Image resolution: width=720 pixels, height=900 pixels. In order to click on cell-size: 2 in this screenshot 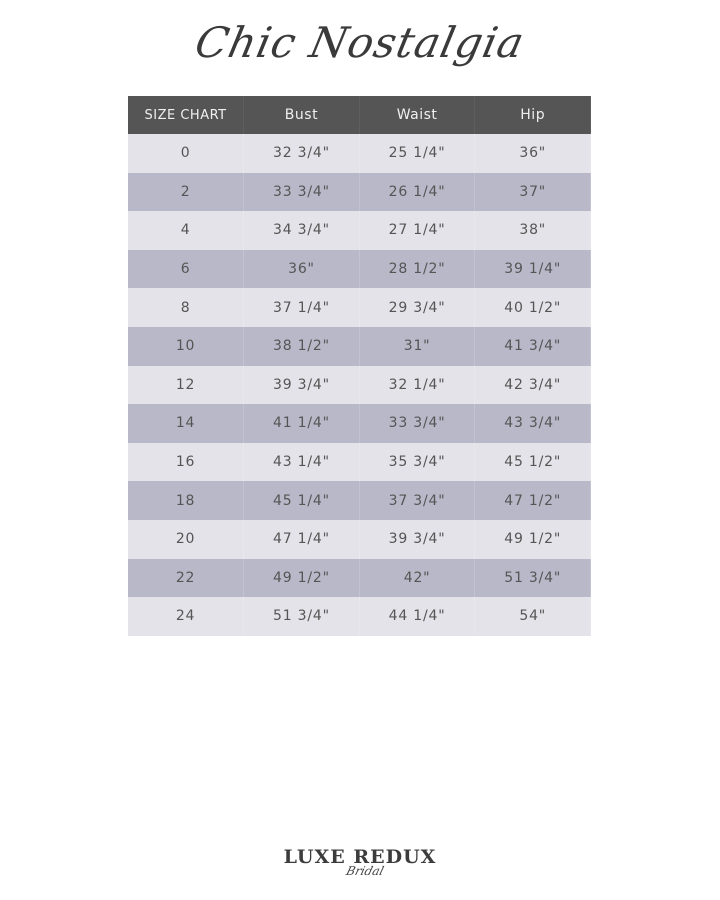, I will do `click(186, 192)`.